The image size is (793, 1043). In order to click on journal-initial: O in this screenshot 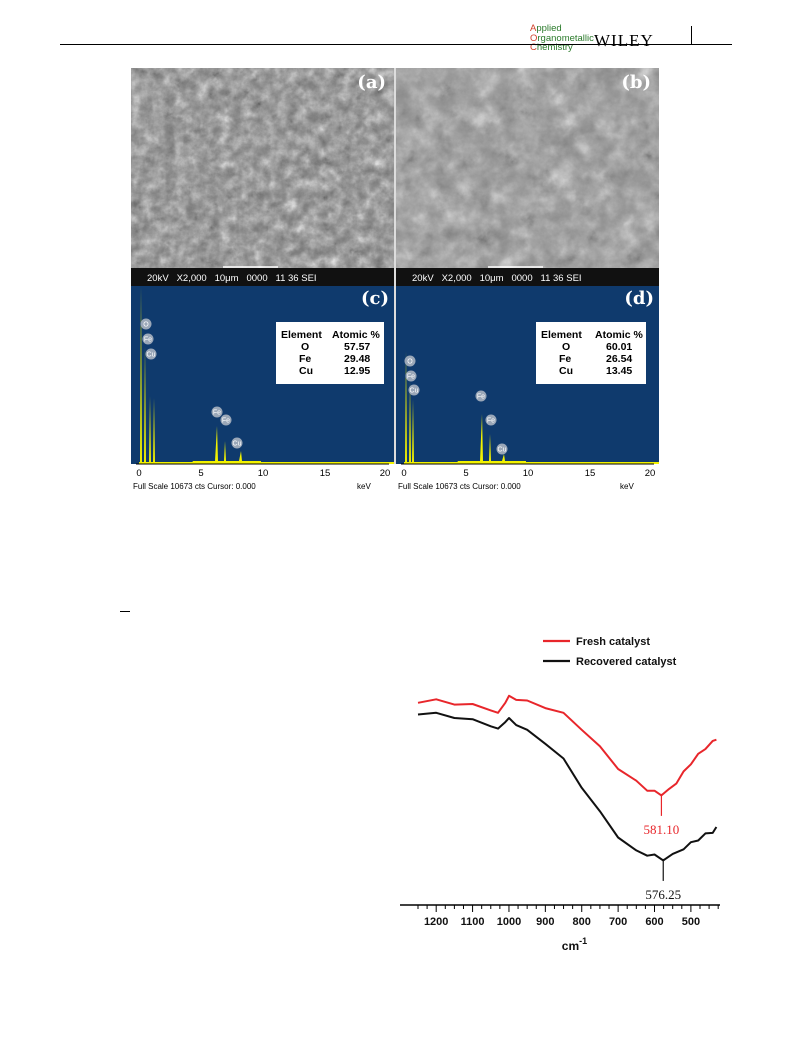, I will do `click(534, 38)`.